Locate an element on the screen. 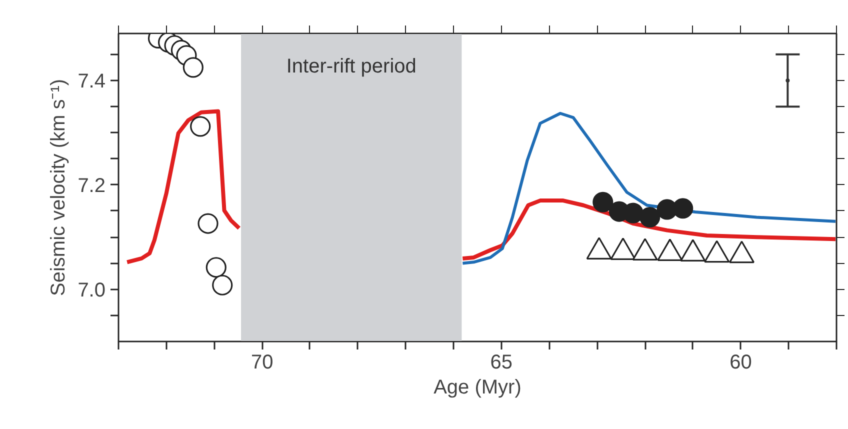  x-tick-label: 60 is located at coordinates (741, 363).